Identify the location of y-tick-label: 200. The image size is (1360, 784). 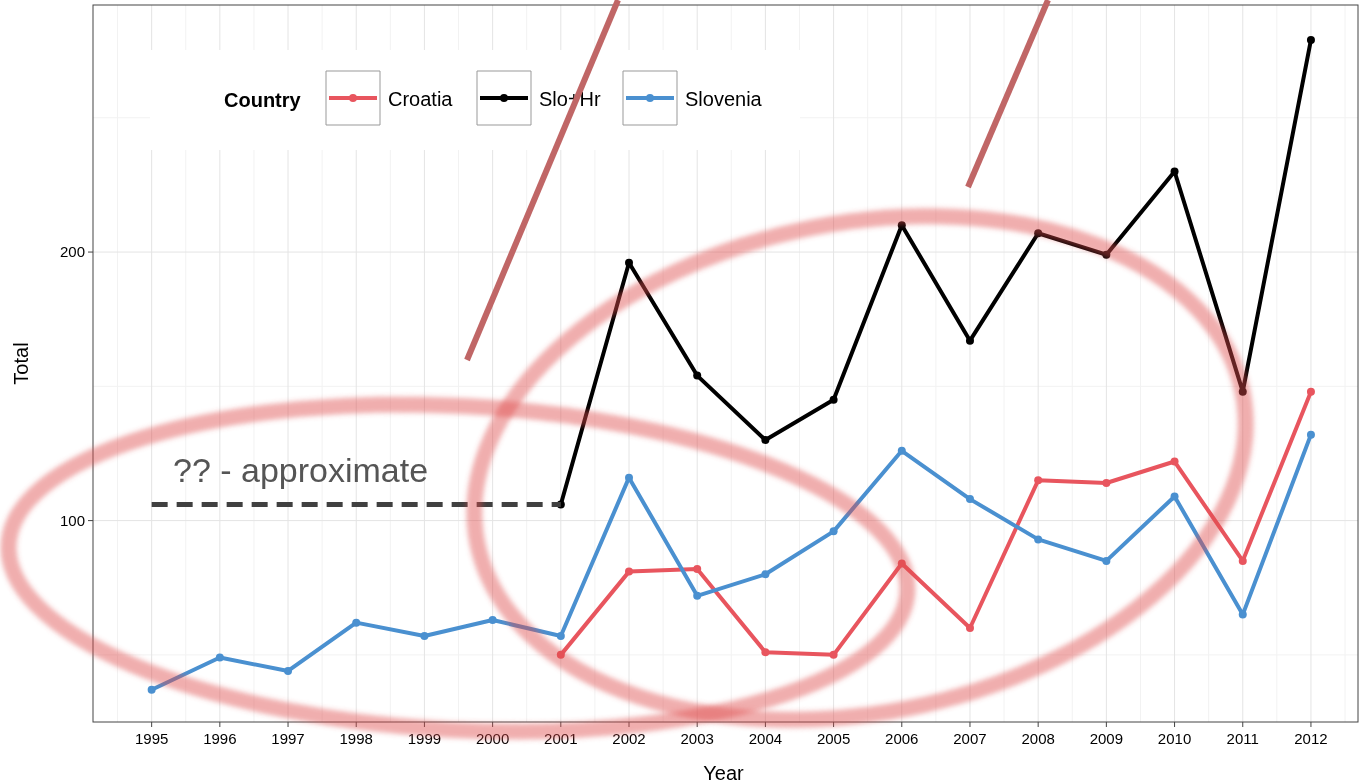
(72, 252).